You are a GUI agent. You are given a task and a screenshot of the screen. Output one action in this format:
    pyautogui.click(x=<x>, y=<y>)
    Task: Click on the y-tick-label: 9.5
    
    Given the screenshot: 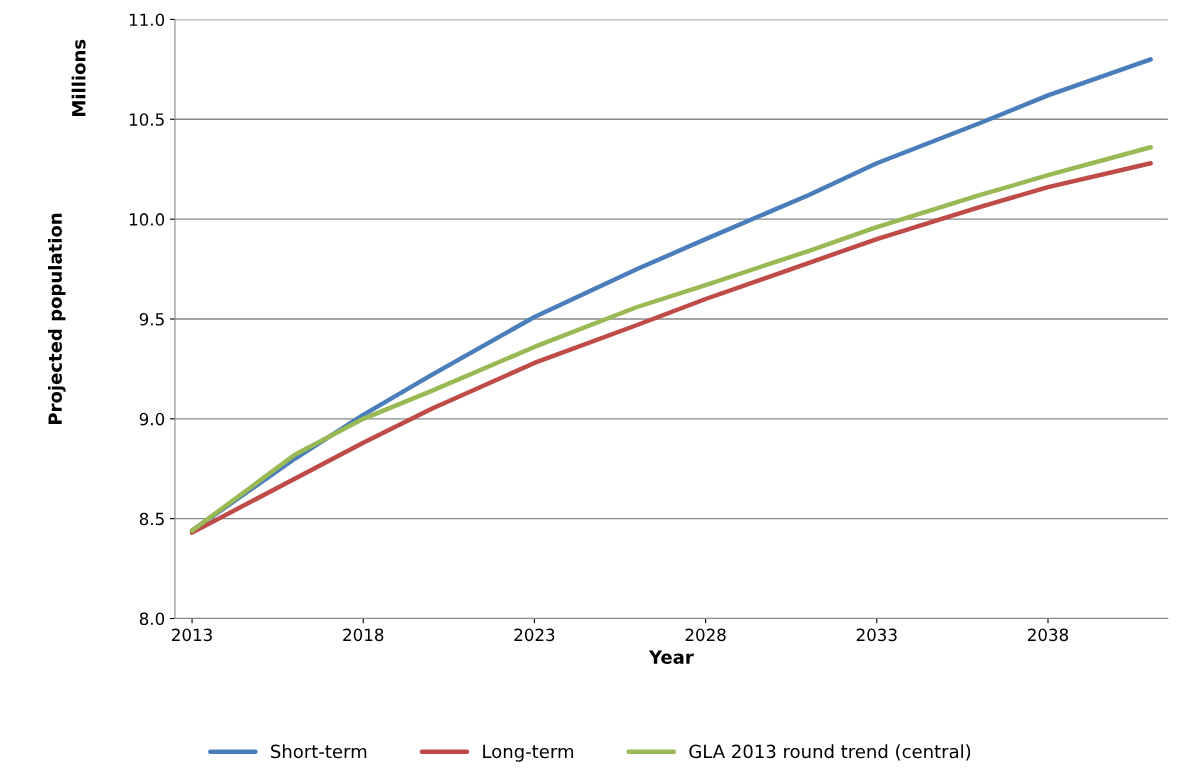 What is the action you would take?
    pyautogui.click(x=151, y=319)
    